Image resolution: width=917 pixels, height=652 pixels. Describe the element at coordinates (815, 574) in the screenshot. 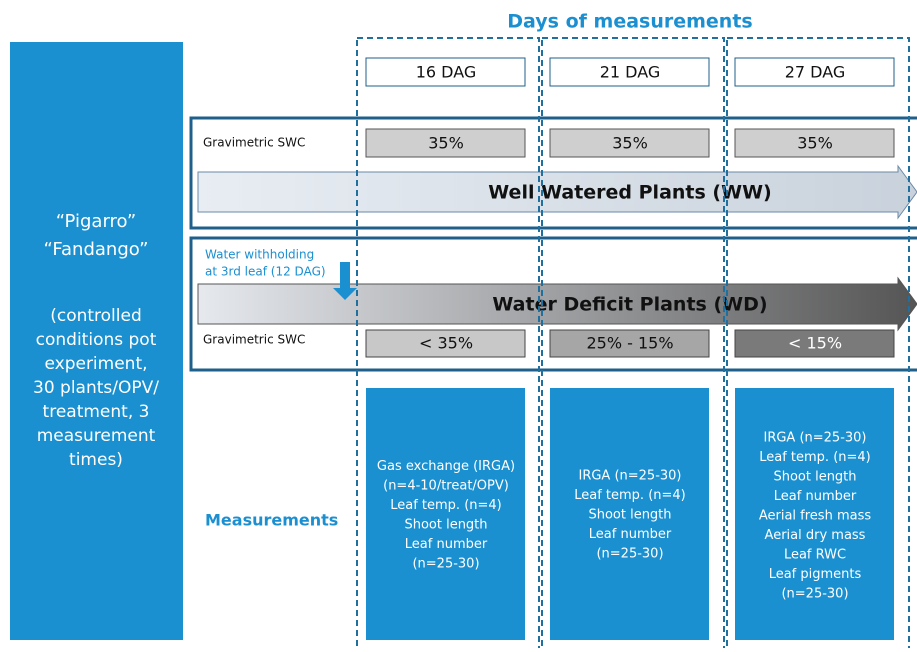

I see `measurement-text: Leaf pigments` at that location.